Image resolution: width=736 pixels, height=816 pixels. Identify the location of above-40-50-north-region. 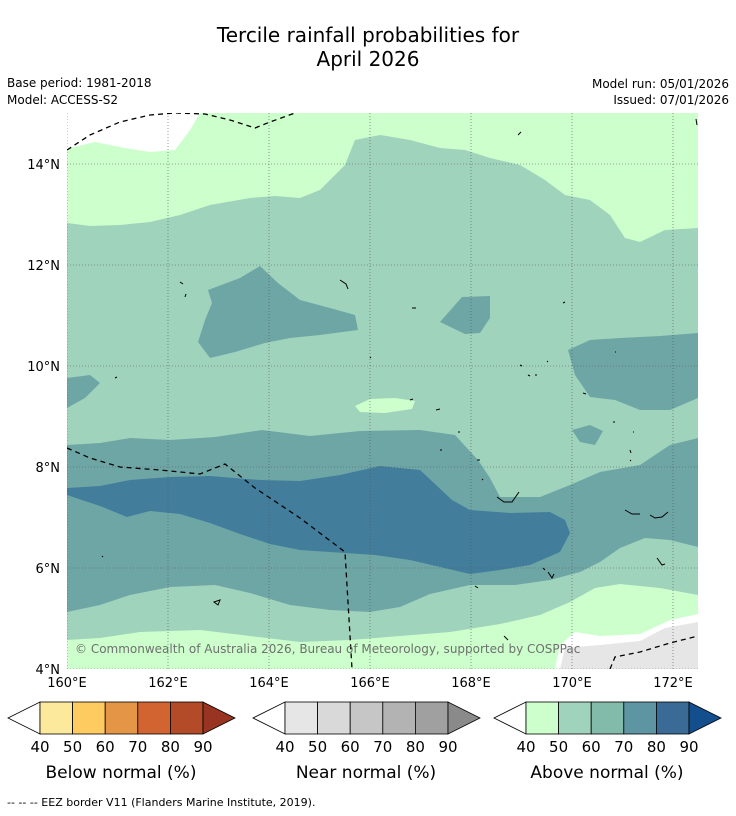
(382, 177).